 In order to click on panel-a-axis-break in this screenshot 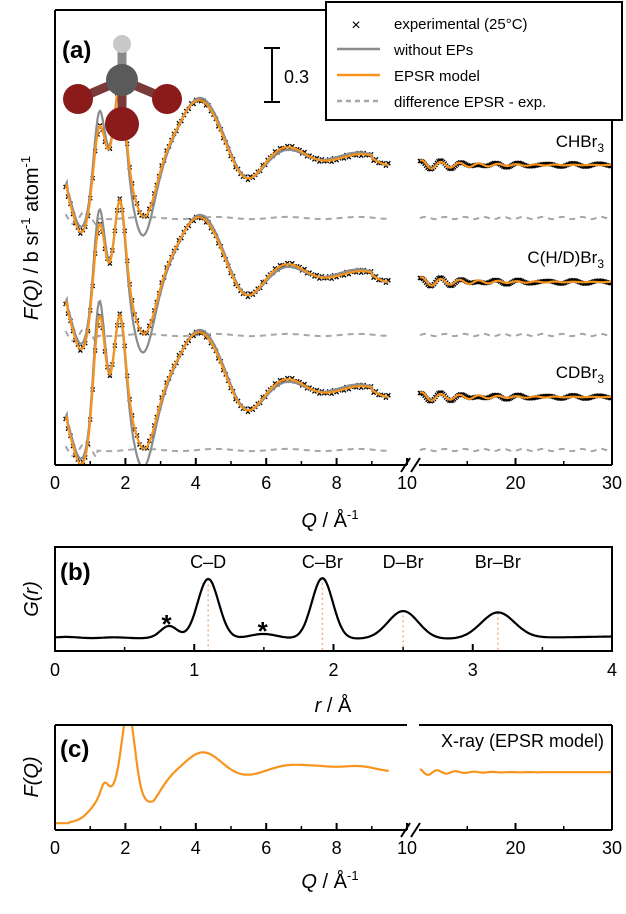, I will do `click(410, 465)`.